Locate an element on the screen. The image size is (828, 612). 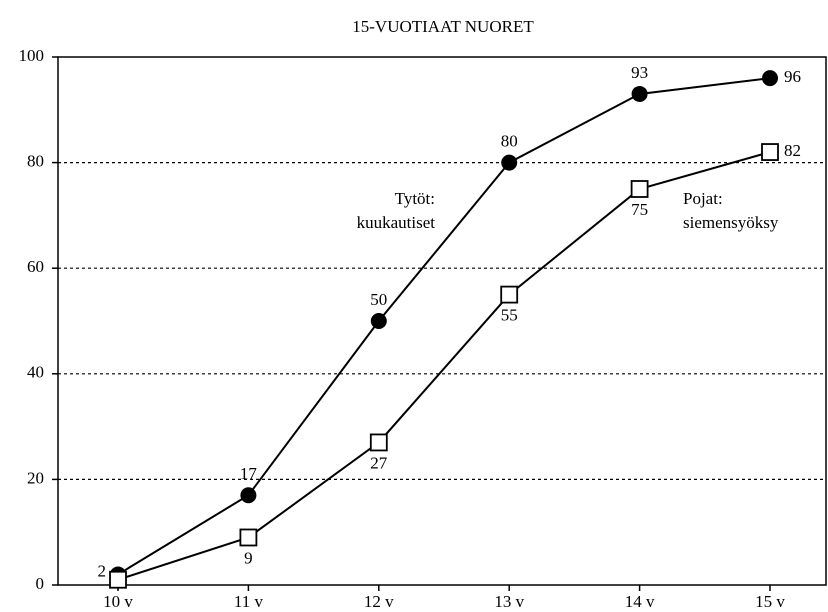
annotation: kuukautiset is located at coordinates (396, 222).